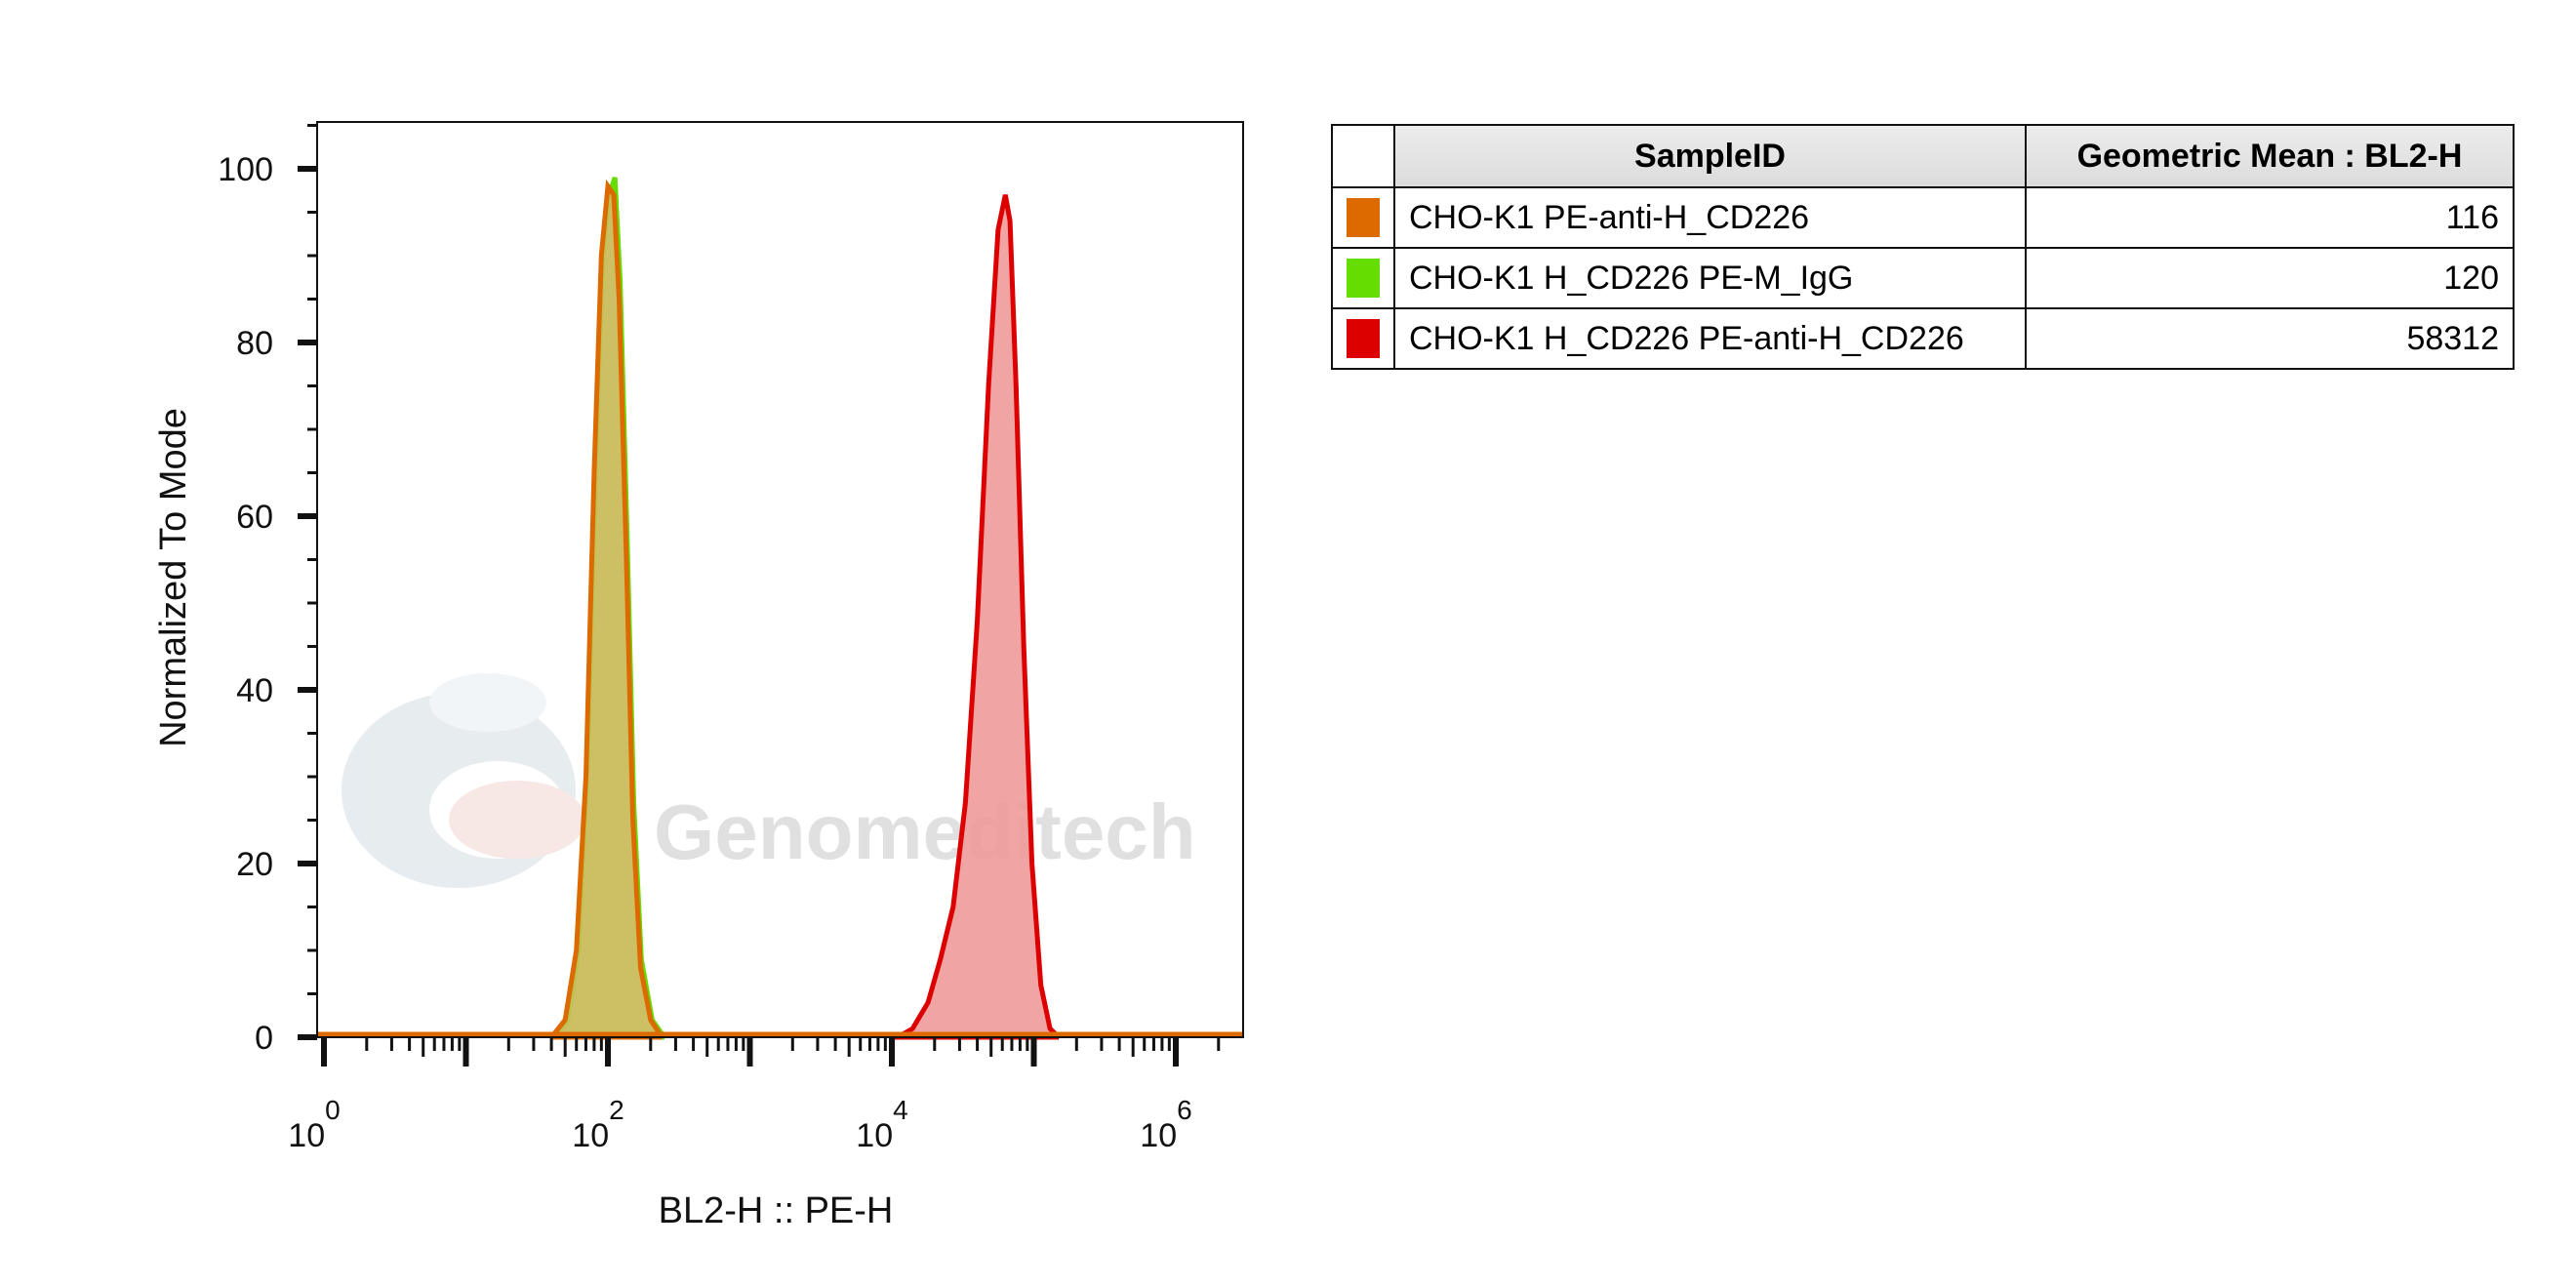 This screenshot has width=2576, height=1288. Describe the element at coordinates (2270, 156) in the screenshot. I see `header-geomean: Geometric Mean : BL2-H` at that location.